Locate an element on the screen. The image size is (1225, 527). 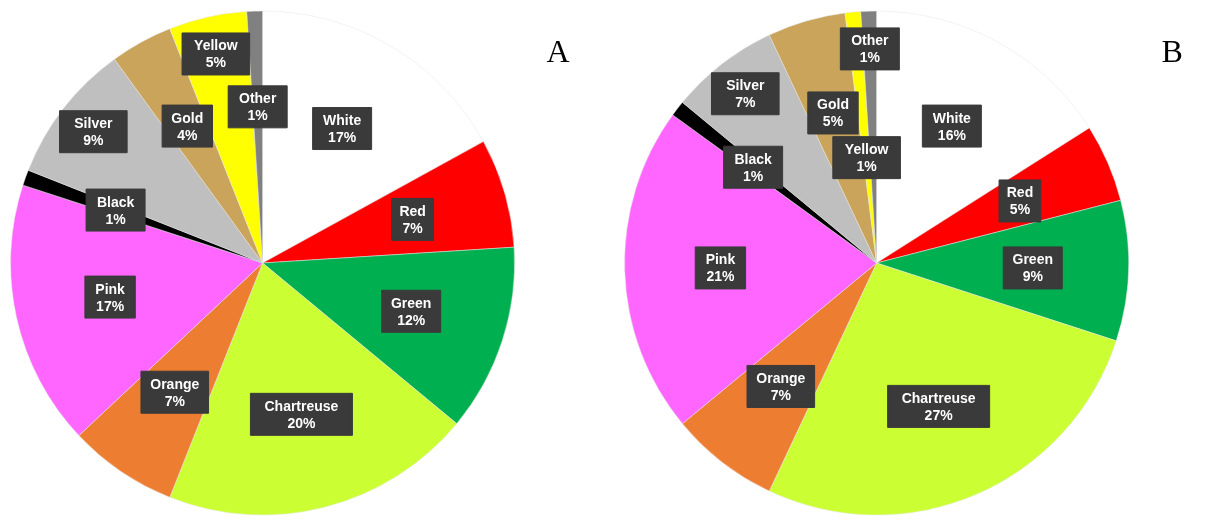
data-label: 21% is located at coordinates (720, 276).